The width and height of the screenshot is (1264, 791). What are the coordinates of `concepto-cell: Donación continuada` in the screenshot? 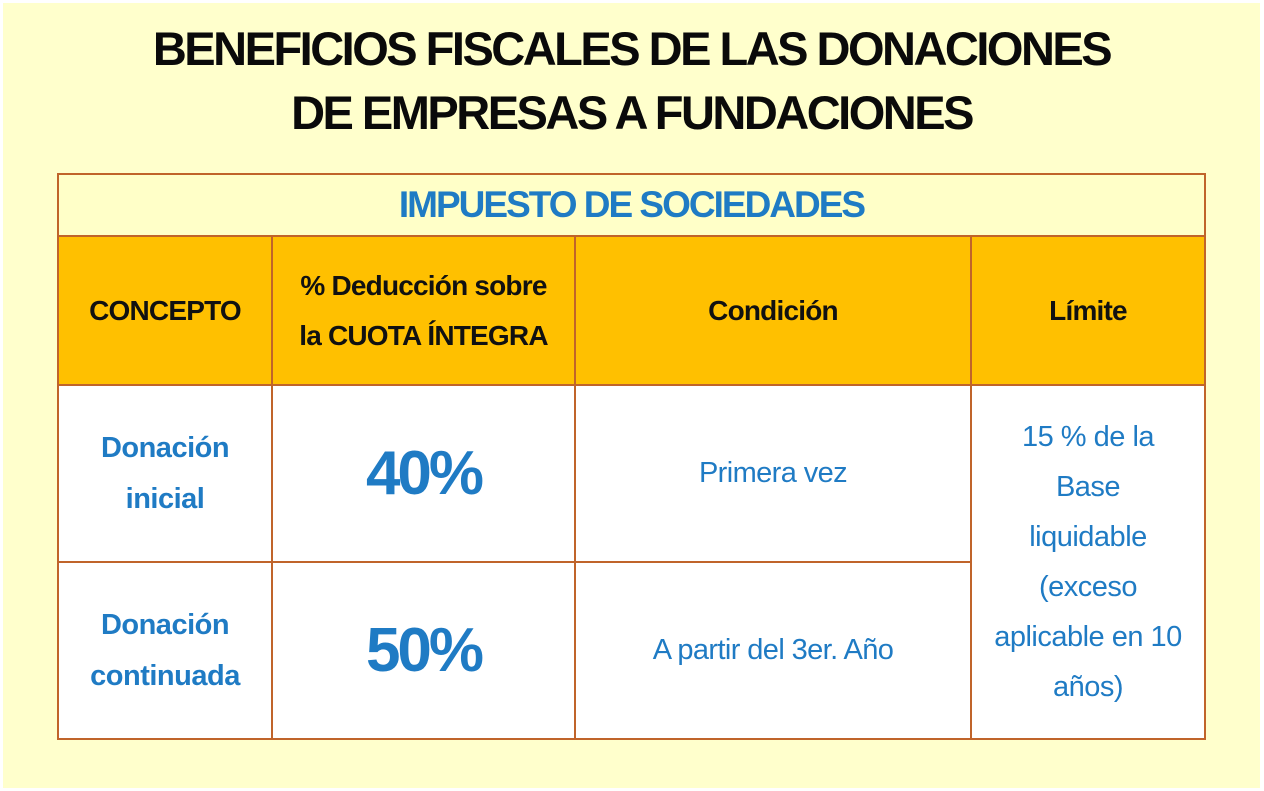 It's located at (165, 650).